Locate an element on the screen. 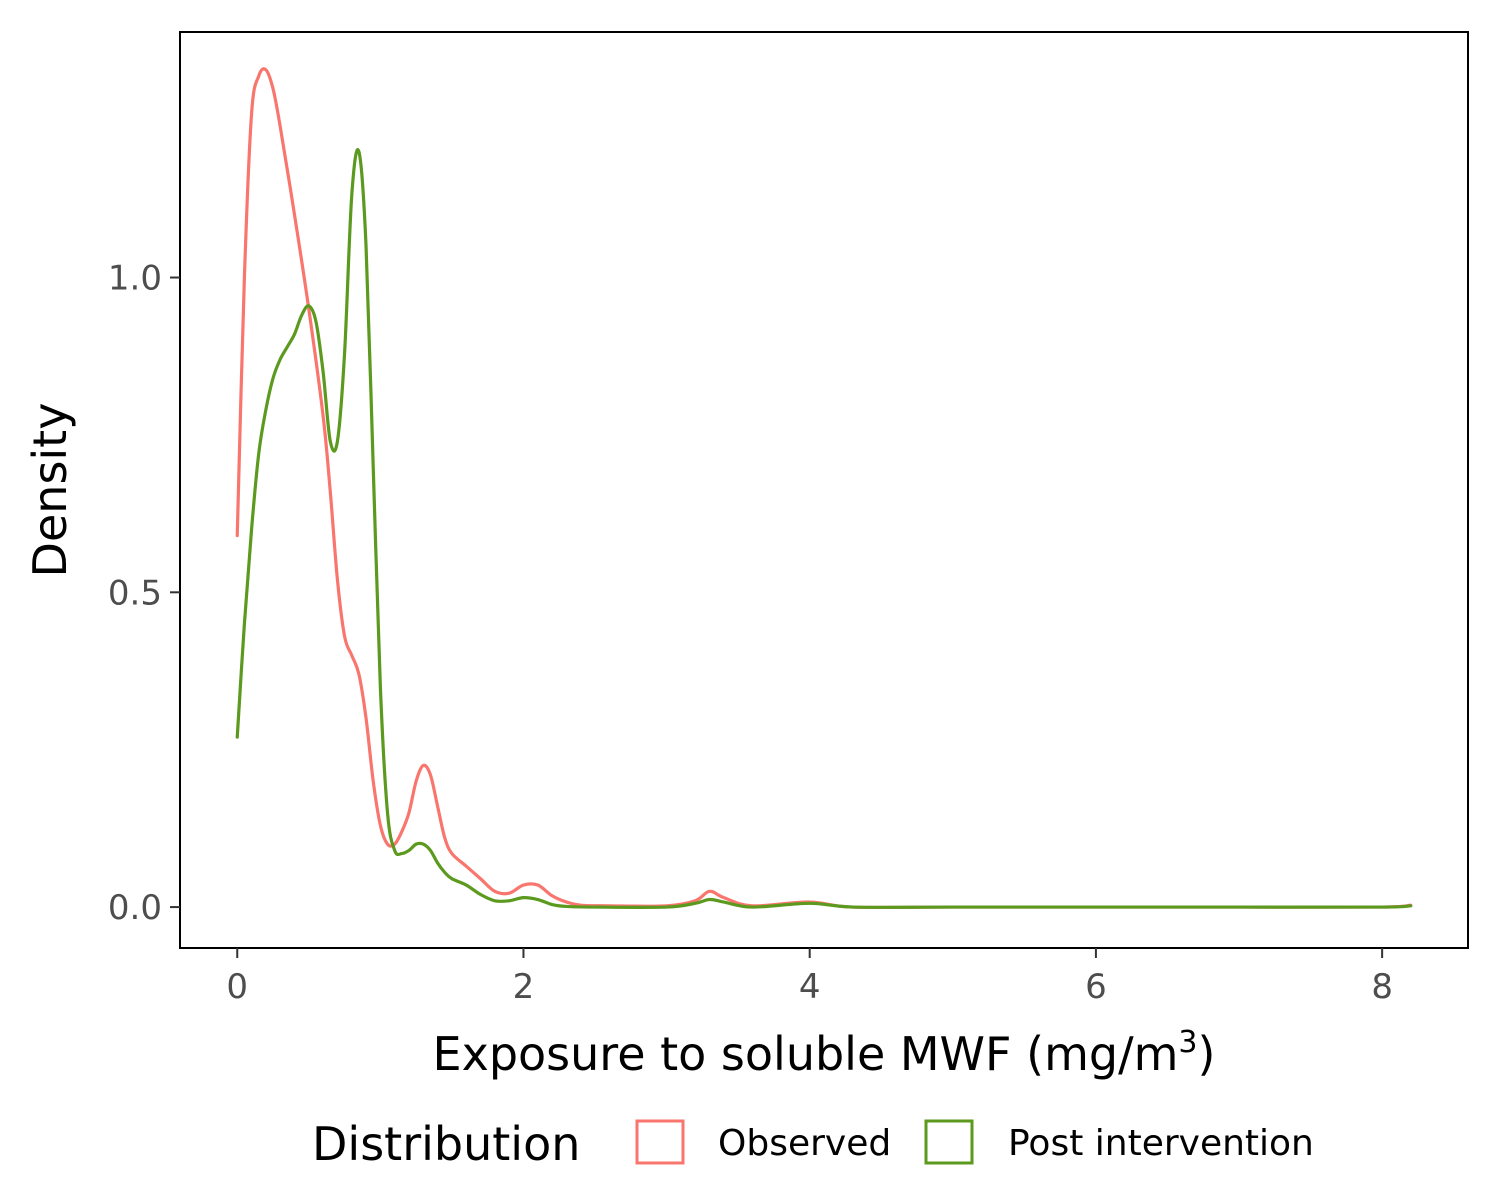 This screenshot has width=1500, height=1200. x-axis-title-close: ) is located at coordinates (1206, 1054).